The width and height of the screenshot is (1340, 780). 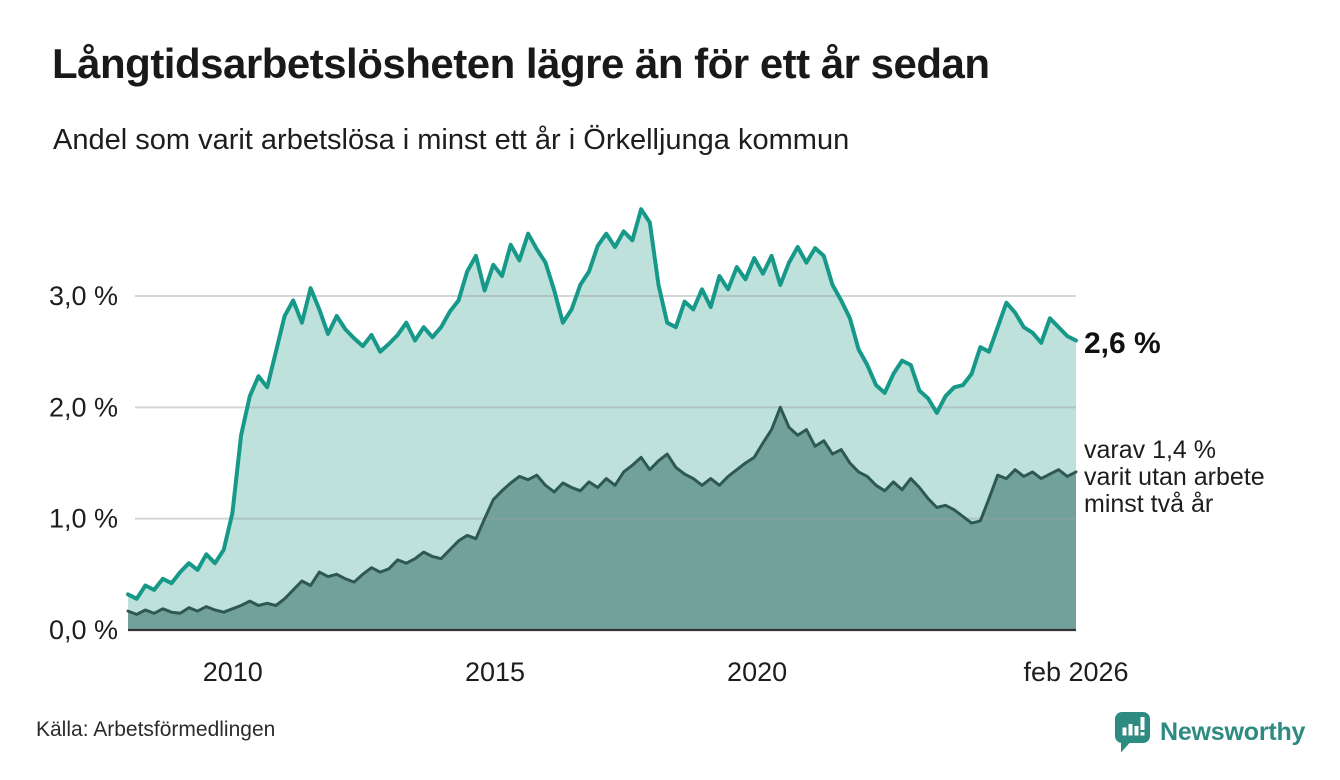 I want to click on x-tick-label: feb 2026, so click(x=1075, y=672).